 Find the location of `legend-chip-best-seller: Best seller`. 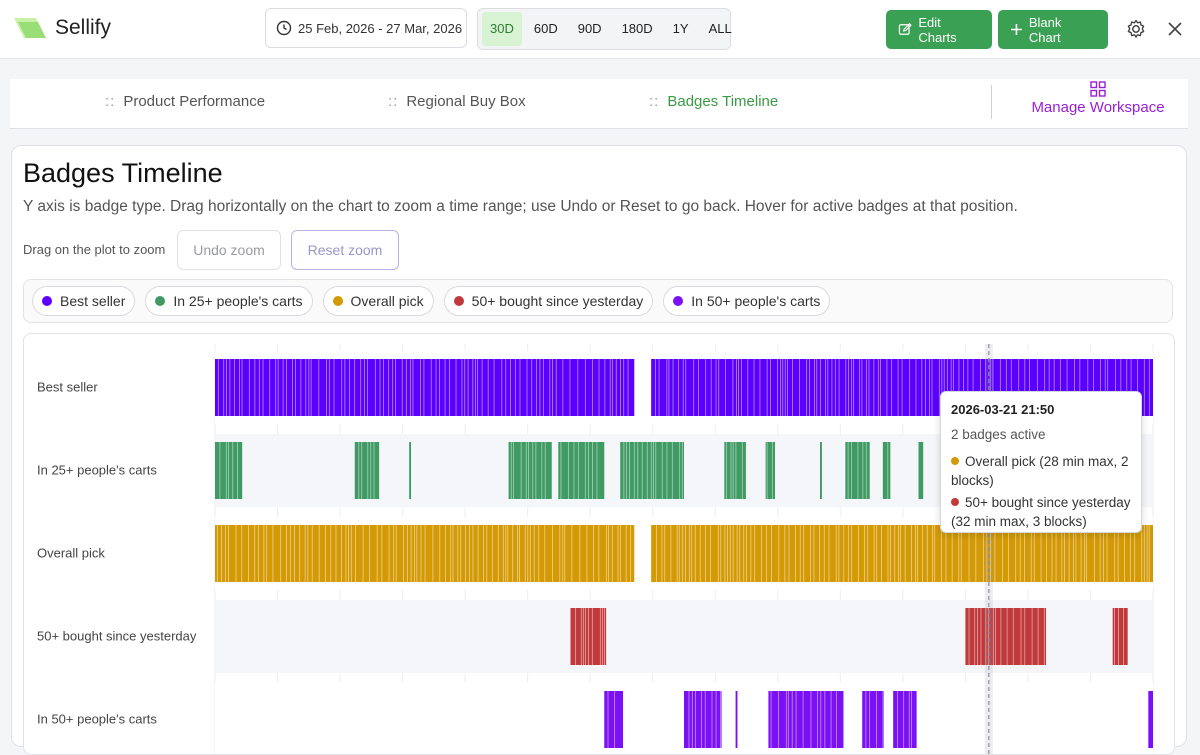

legend-chip-best-seller: Best seller is located at coordinates (84, 301).